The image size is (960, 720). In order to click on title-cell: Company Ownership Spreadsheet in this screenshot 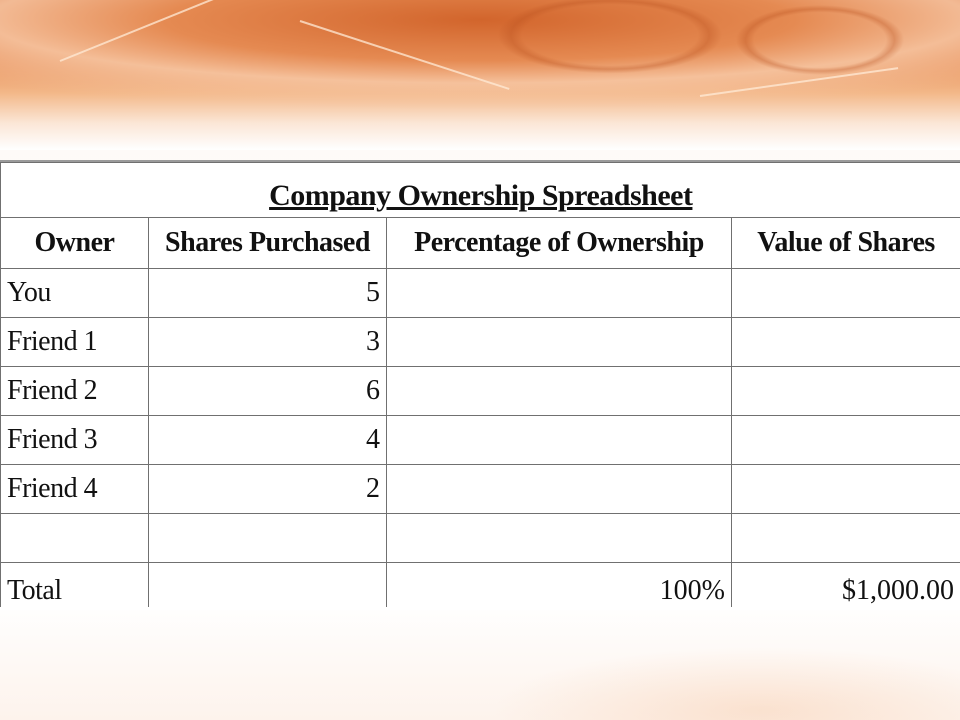, I will do `click(480, 190)`.